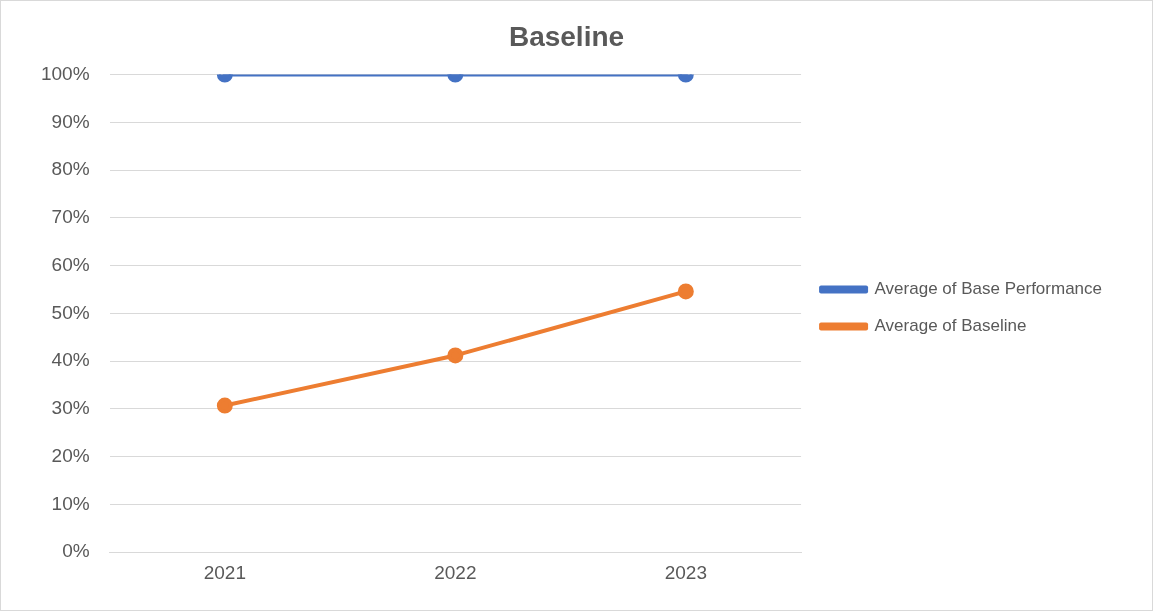 The height and width of the screenshot is (611, 1153). I want to click on x-tick-label: 2021, so click(224, 572).